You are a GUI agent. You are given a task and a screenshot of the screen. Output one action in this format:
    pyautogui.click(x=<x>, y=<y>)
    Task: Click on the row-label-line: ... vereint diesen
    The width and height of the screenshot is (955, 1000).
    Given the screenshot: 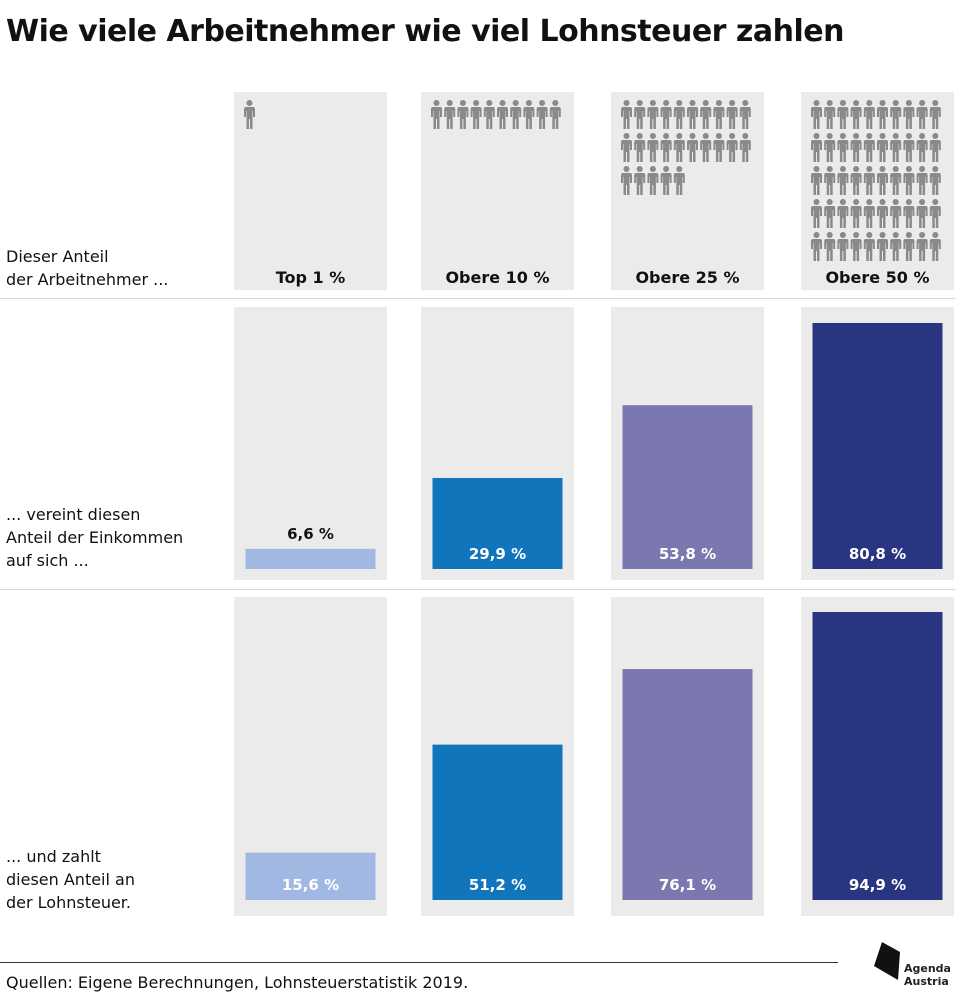 What is the action you would take?
    pyautogui.click(x=73, y=514)
    